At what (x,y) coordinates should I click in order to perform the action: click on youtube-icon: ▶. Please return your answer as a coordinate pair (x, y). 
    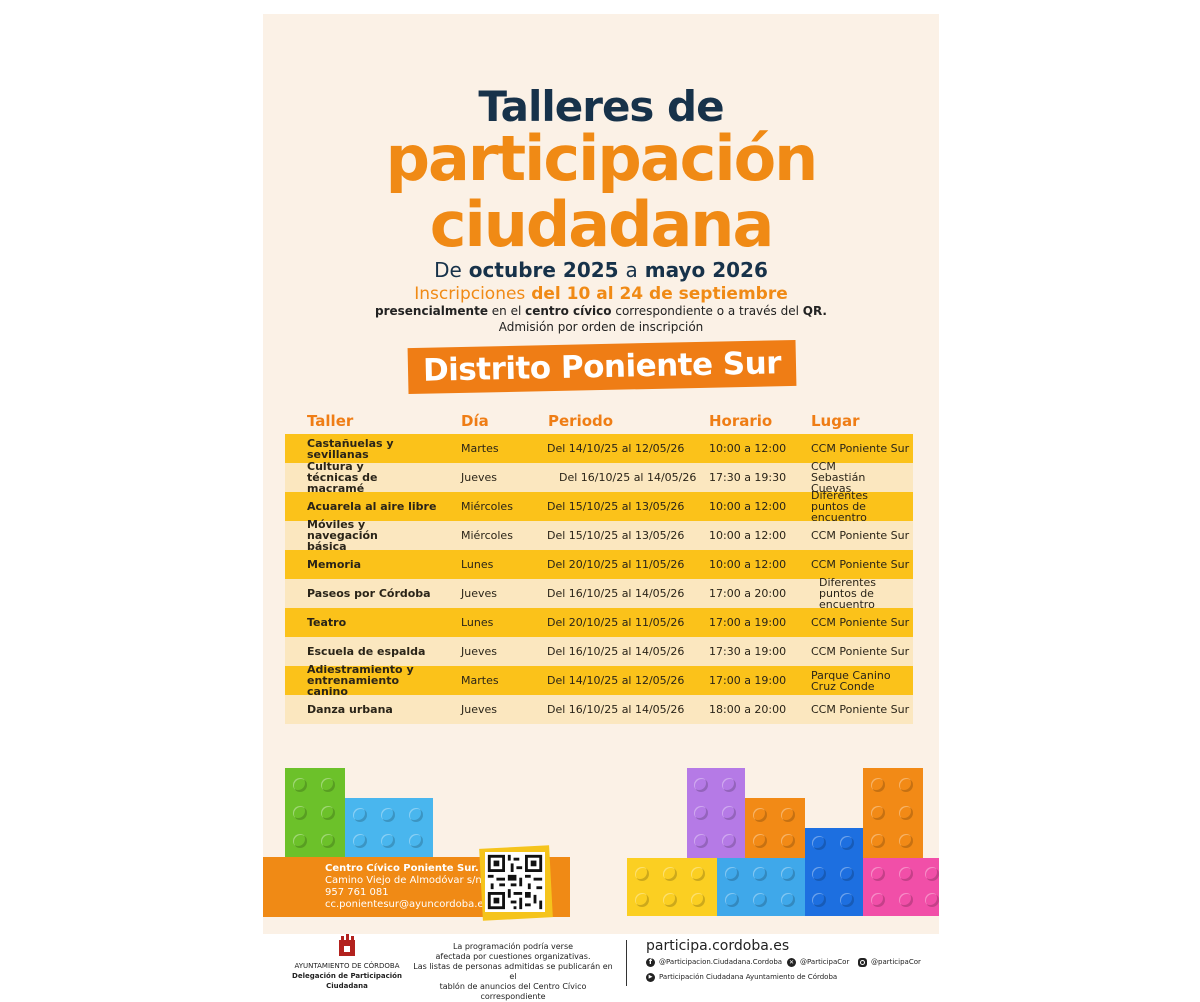
    Looking at the image, I should click on (650, 977).